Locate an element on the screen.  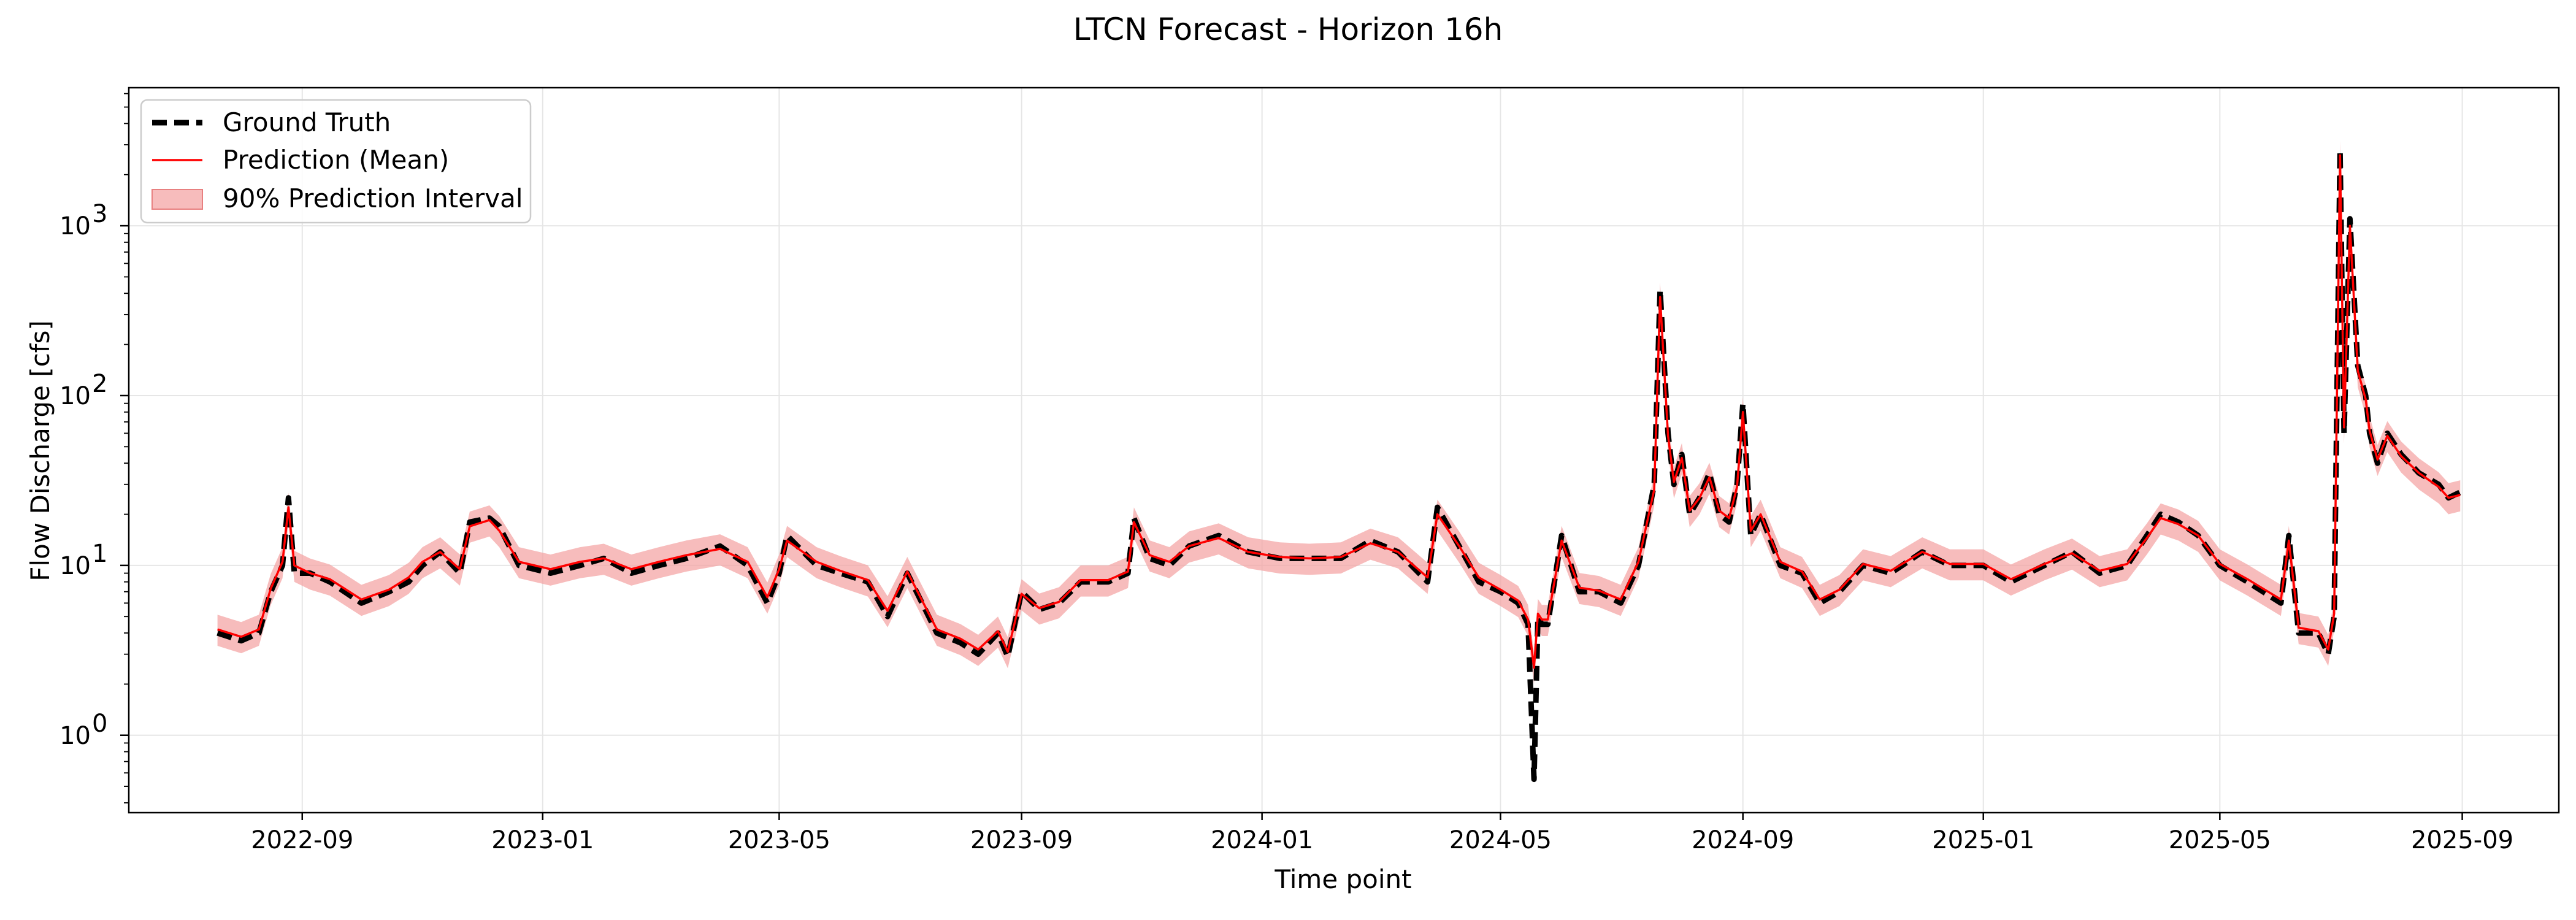
legend-ground-truth-label: Ground Truth is located at coordinates (307, 122).